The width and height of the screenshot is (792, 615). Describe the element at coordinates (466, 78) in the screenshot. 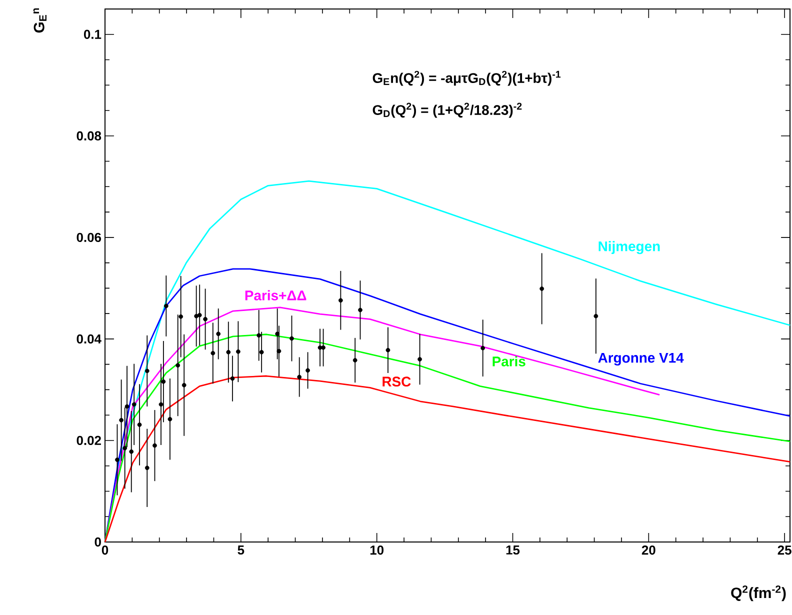

I see `text: G$_{E}$n(Q$^{2}$) = -aμτG$_{D}$(Q$^{2}$)(1+bτ)$^{-1}$` at that location.